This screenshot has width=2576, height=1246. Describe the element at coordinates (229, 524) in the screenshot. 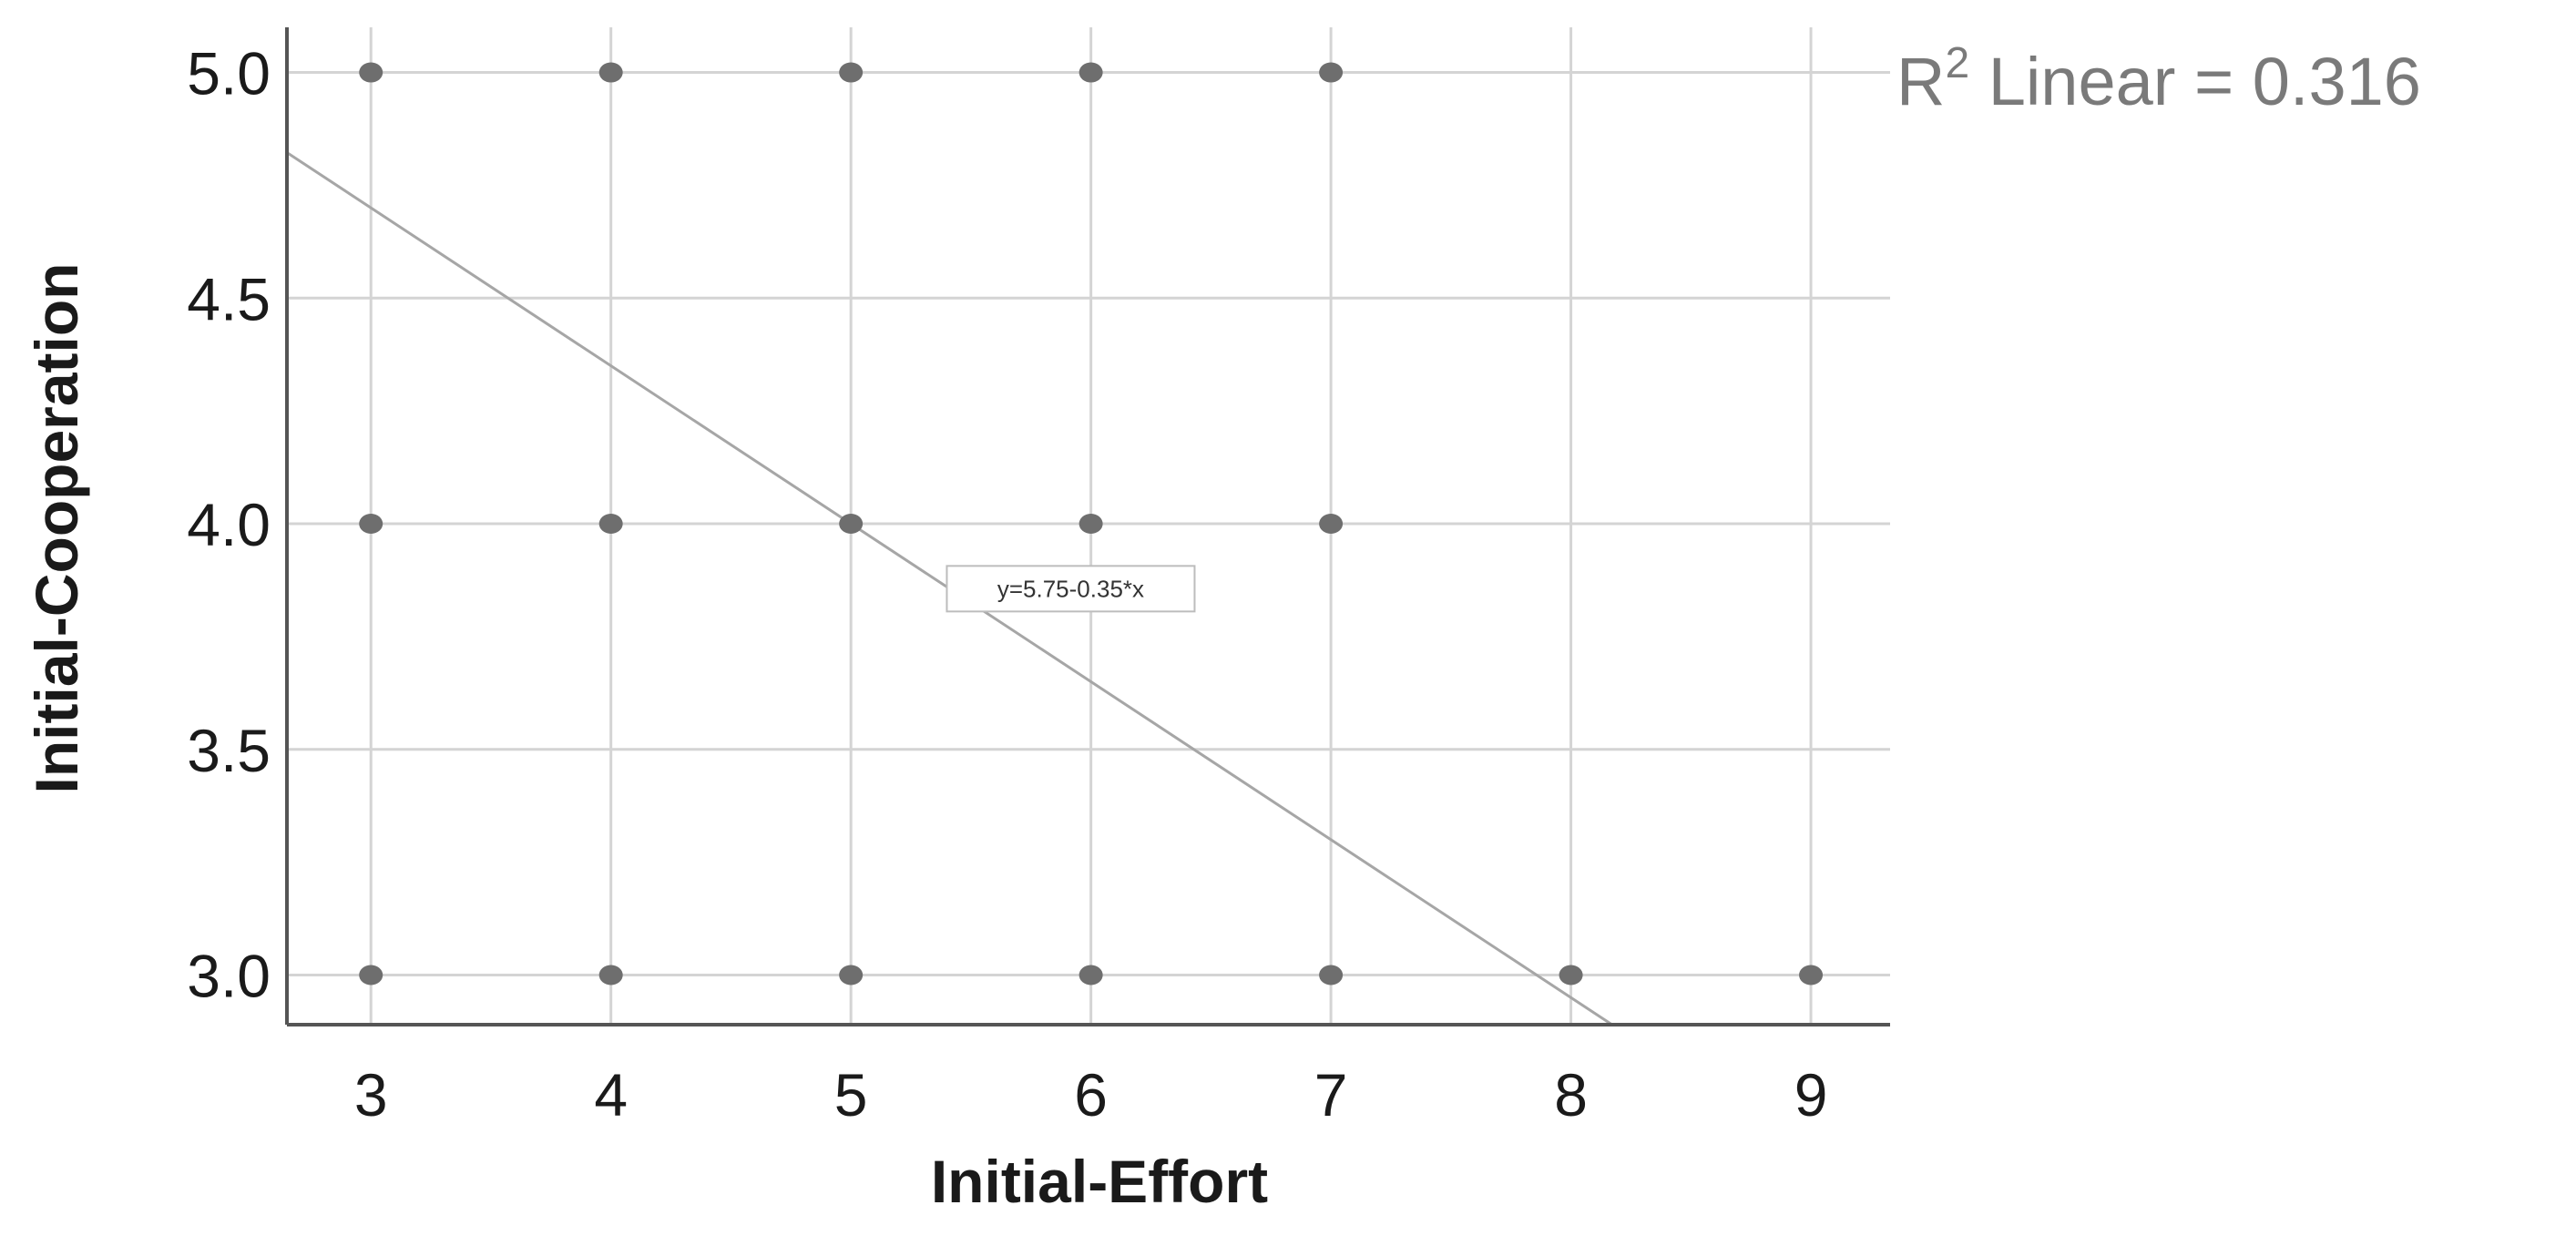

I see `y-tick-label: 4.0` at that location.